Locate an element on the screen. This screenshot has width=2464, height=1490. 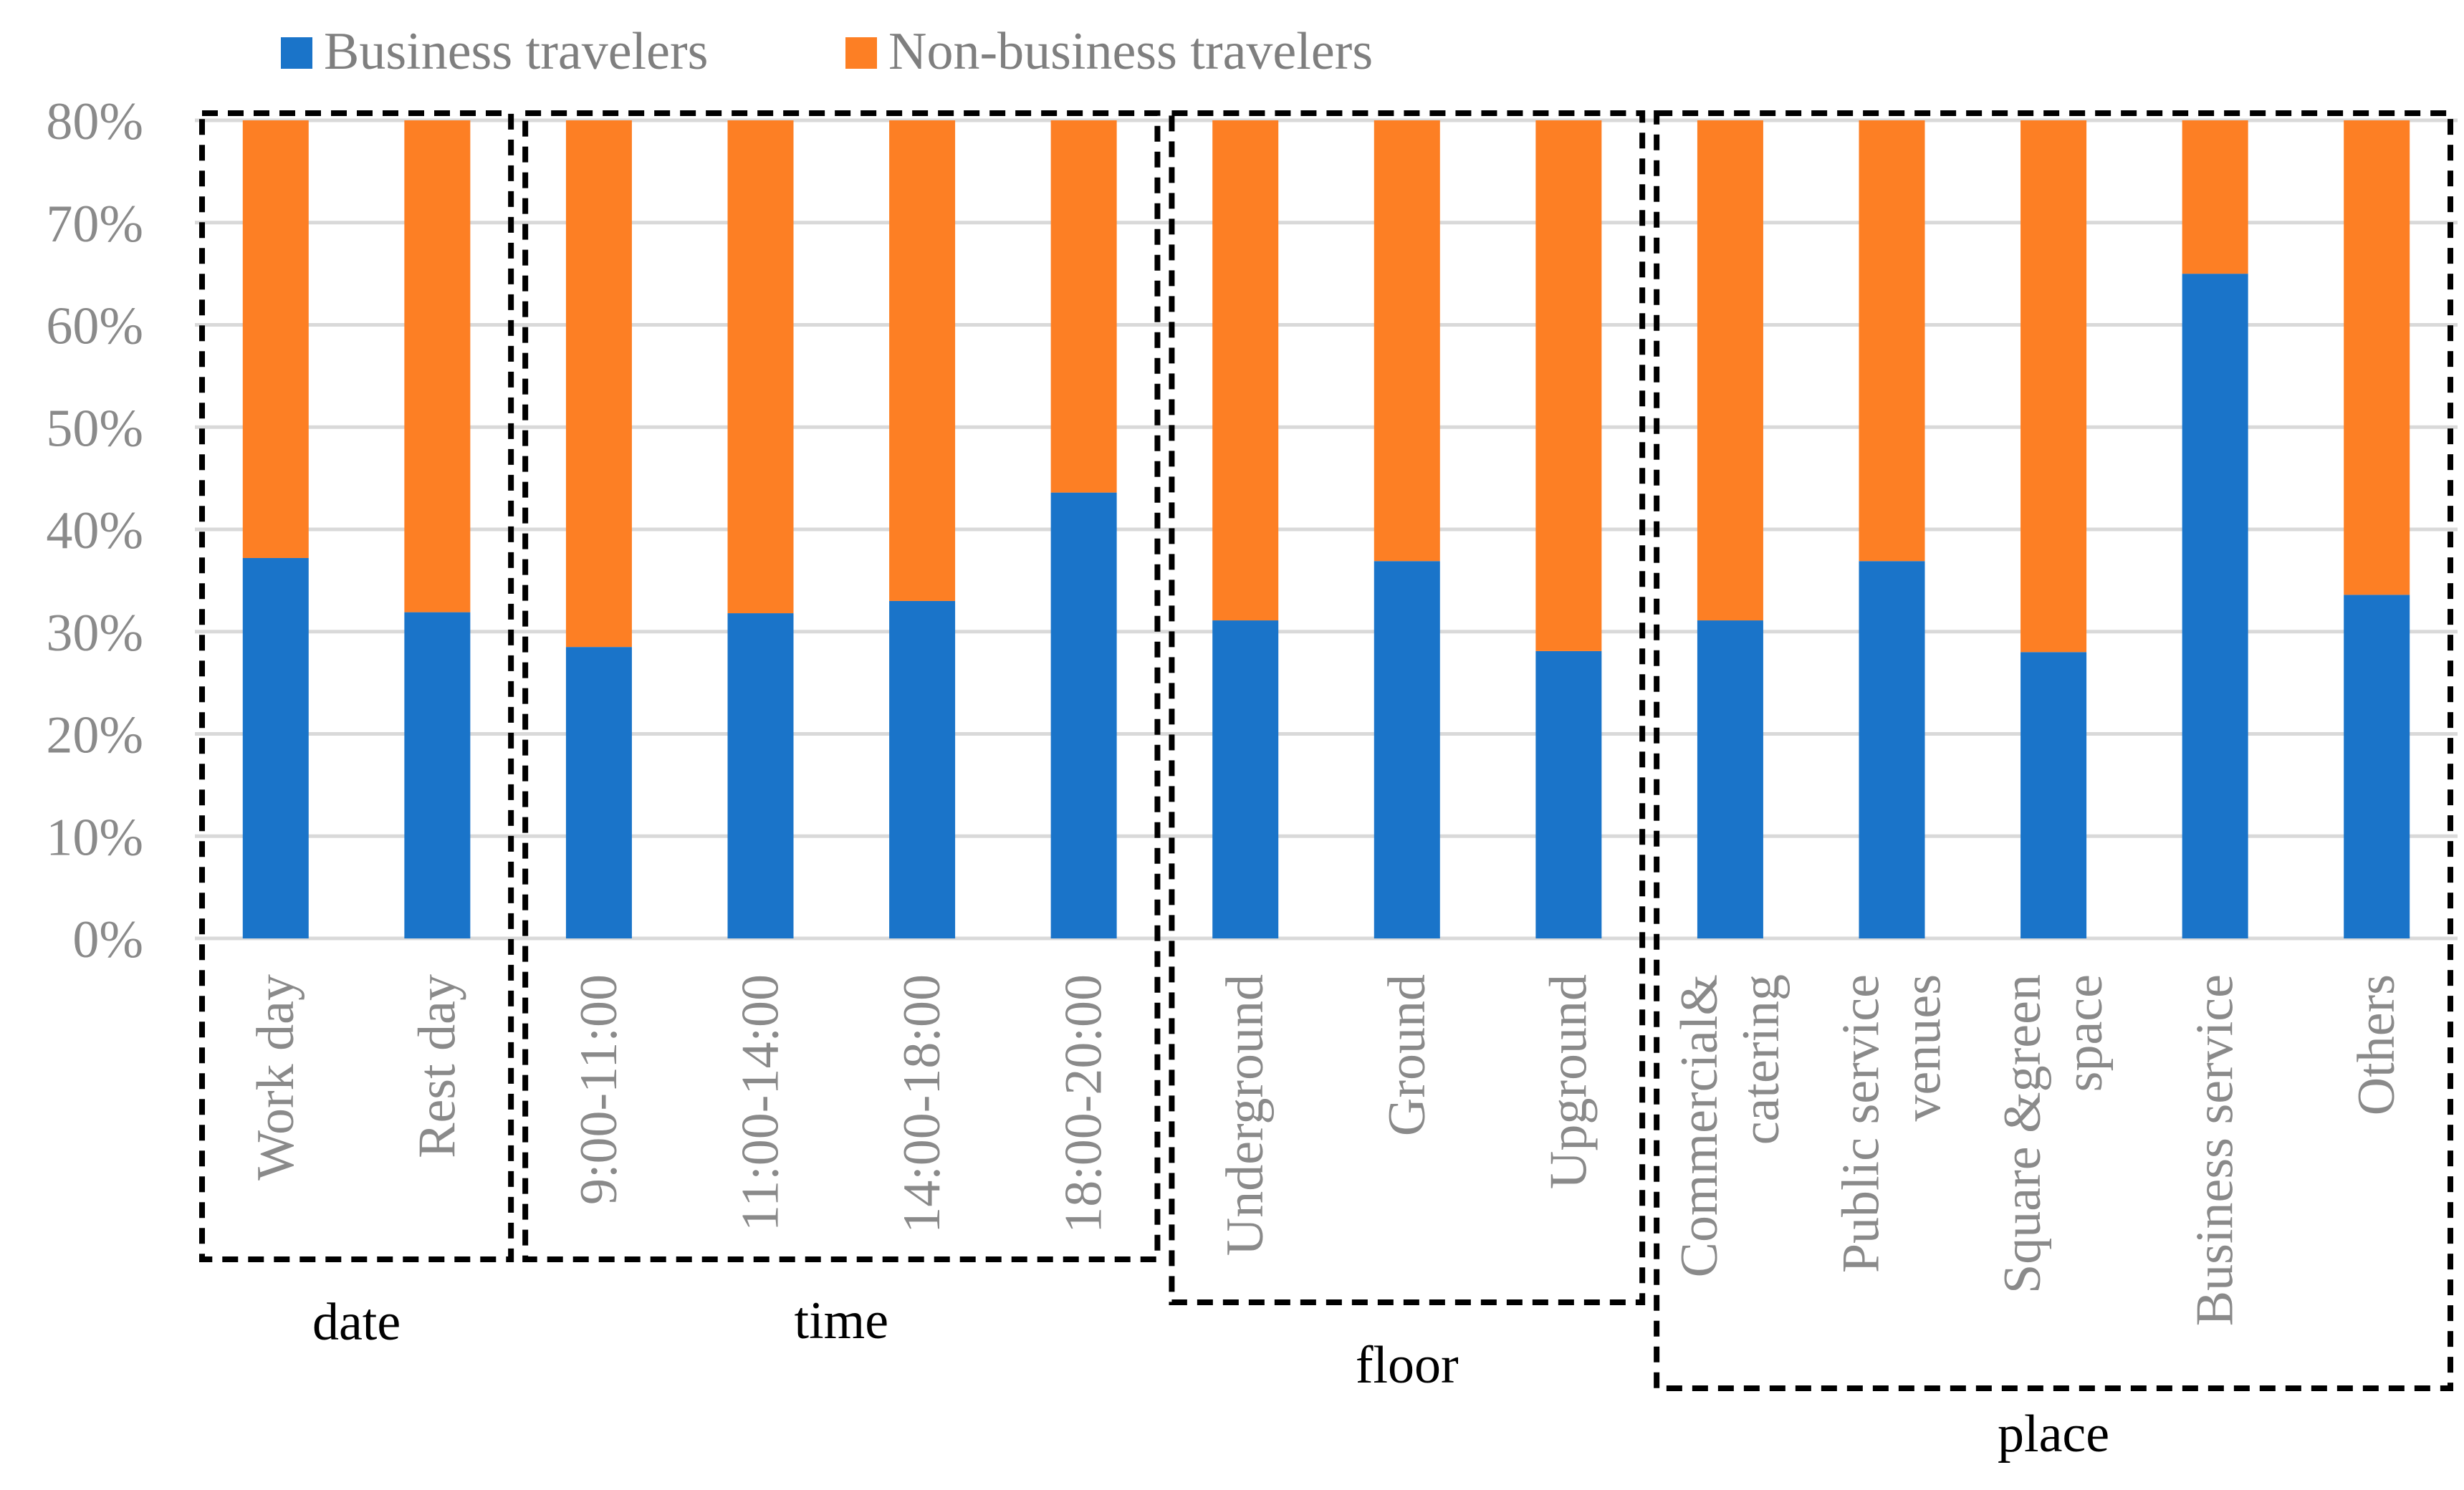
x-category-label: Work day is located at coordinates (275, 1077).